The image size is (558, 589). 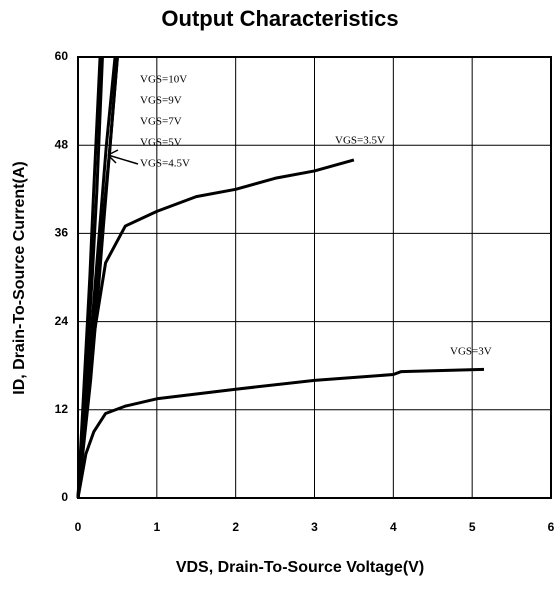 What do you see at coordinates (471, 352) in the screenshot?
I see `series-label: VGS=3V` at bounding box center [471, 352].